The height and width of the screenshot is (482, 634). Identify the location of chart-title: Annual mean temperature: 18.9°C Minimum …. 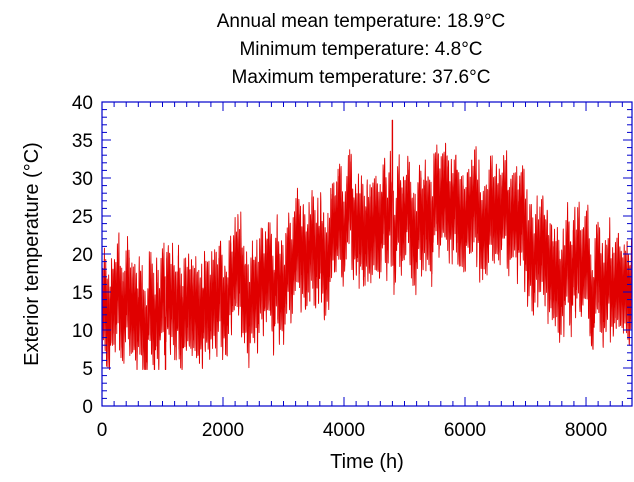
(361, 49).